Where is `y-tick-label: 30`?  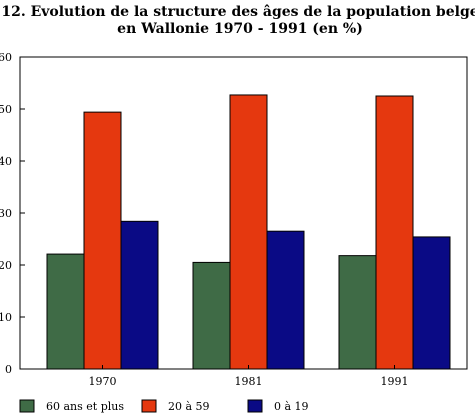
y-tick-label: 30 is located at coordinates (6, 213).